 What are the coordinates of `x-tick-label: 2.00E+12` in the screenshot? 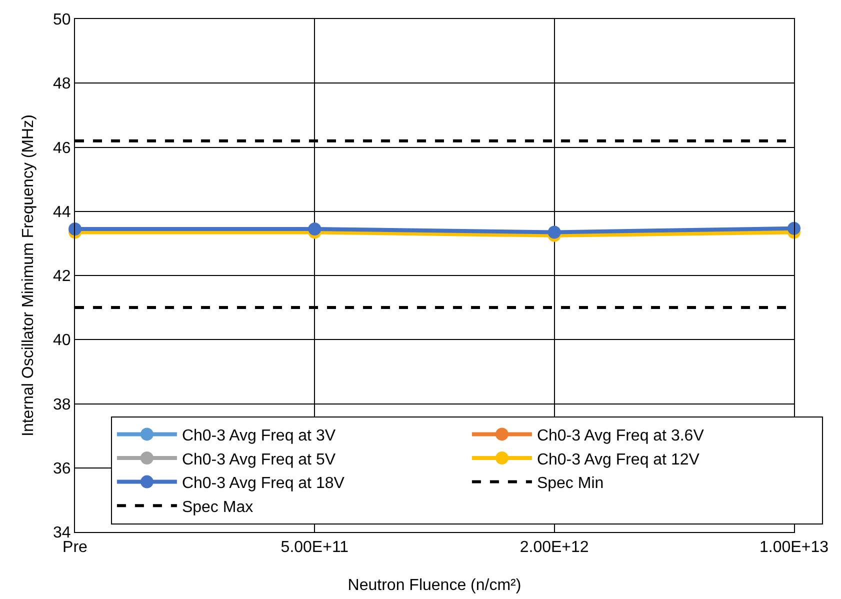 It's located at (554, 547).